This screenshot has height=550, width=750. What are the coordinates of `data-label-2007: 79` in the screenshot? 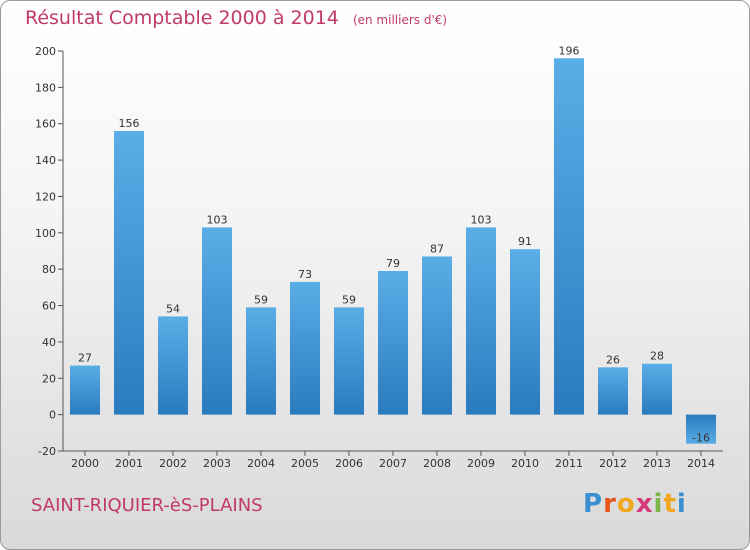 It's located at (393, 263).